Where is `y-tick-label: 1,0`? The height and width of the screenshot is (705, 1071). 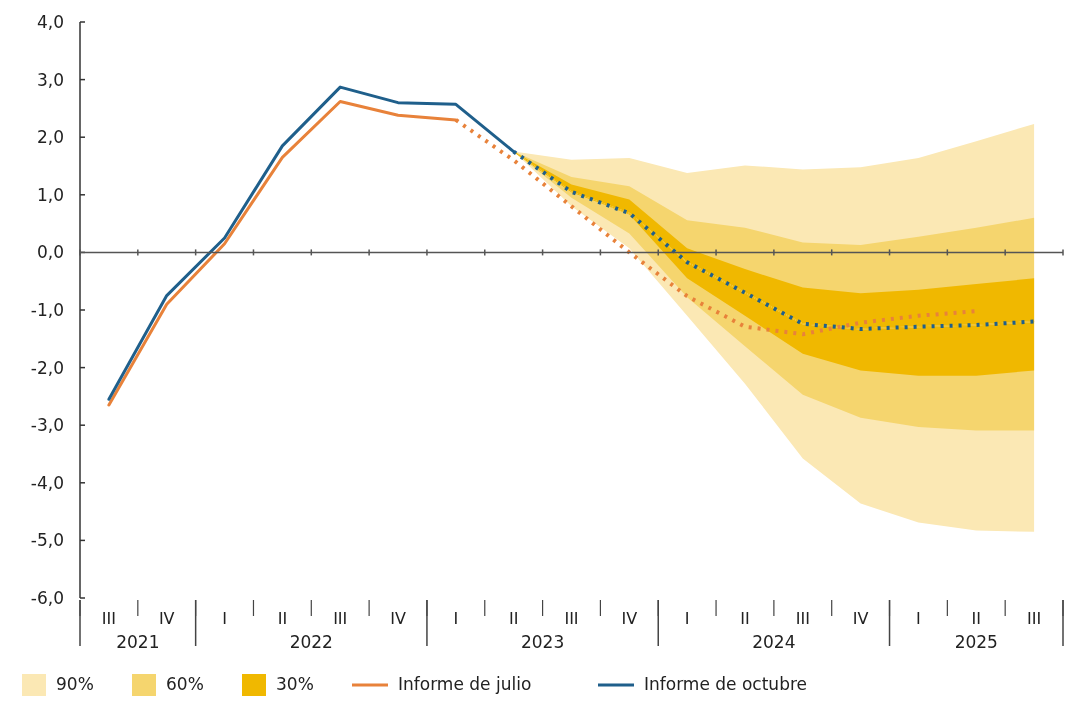 y-tick-label: 1,0 is located at coordinates (50, 194).